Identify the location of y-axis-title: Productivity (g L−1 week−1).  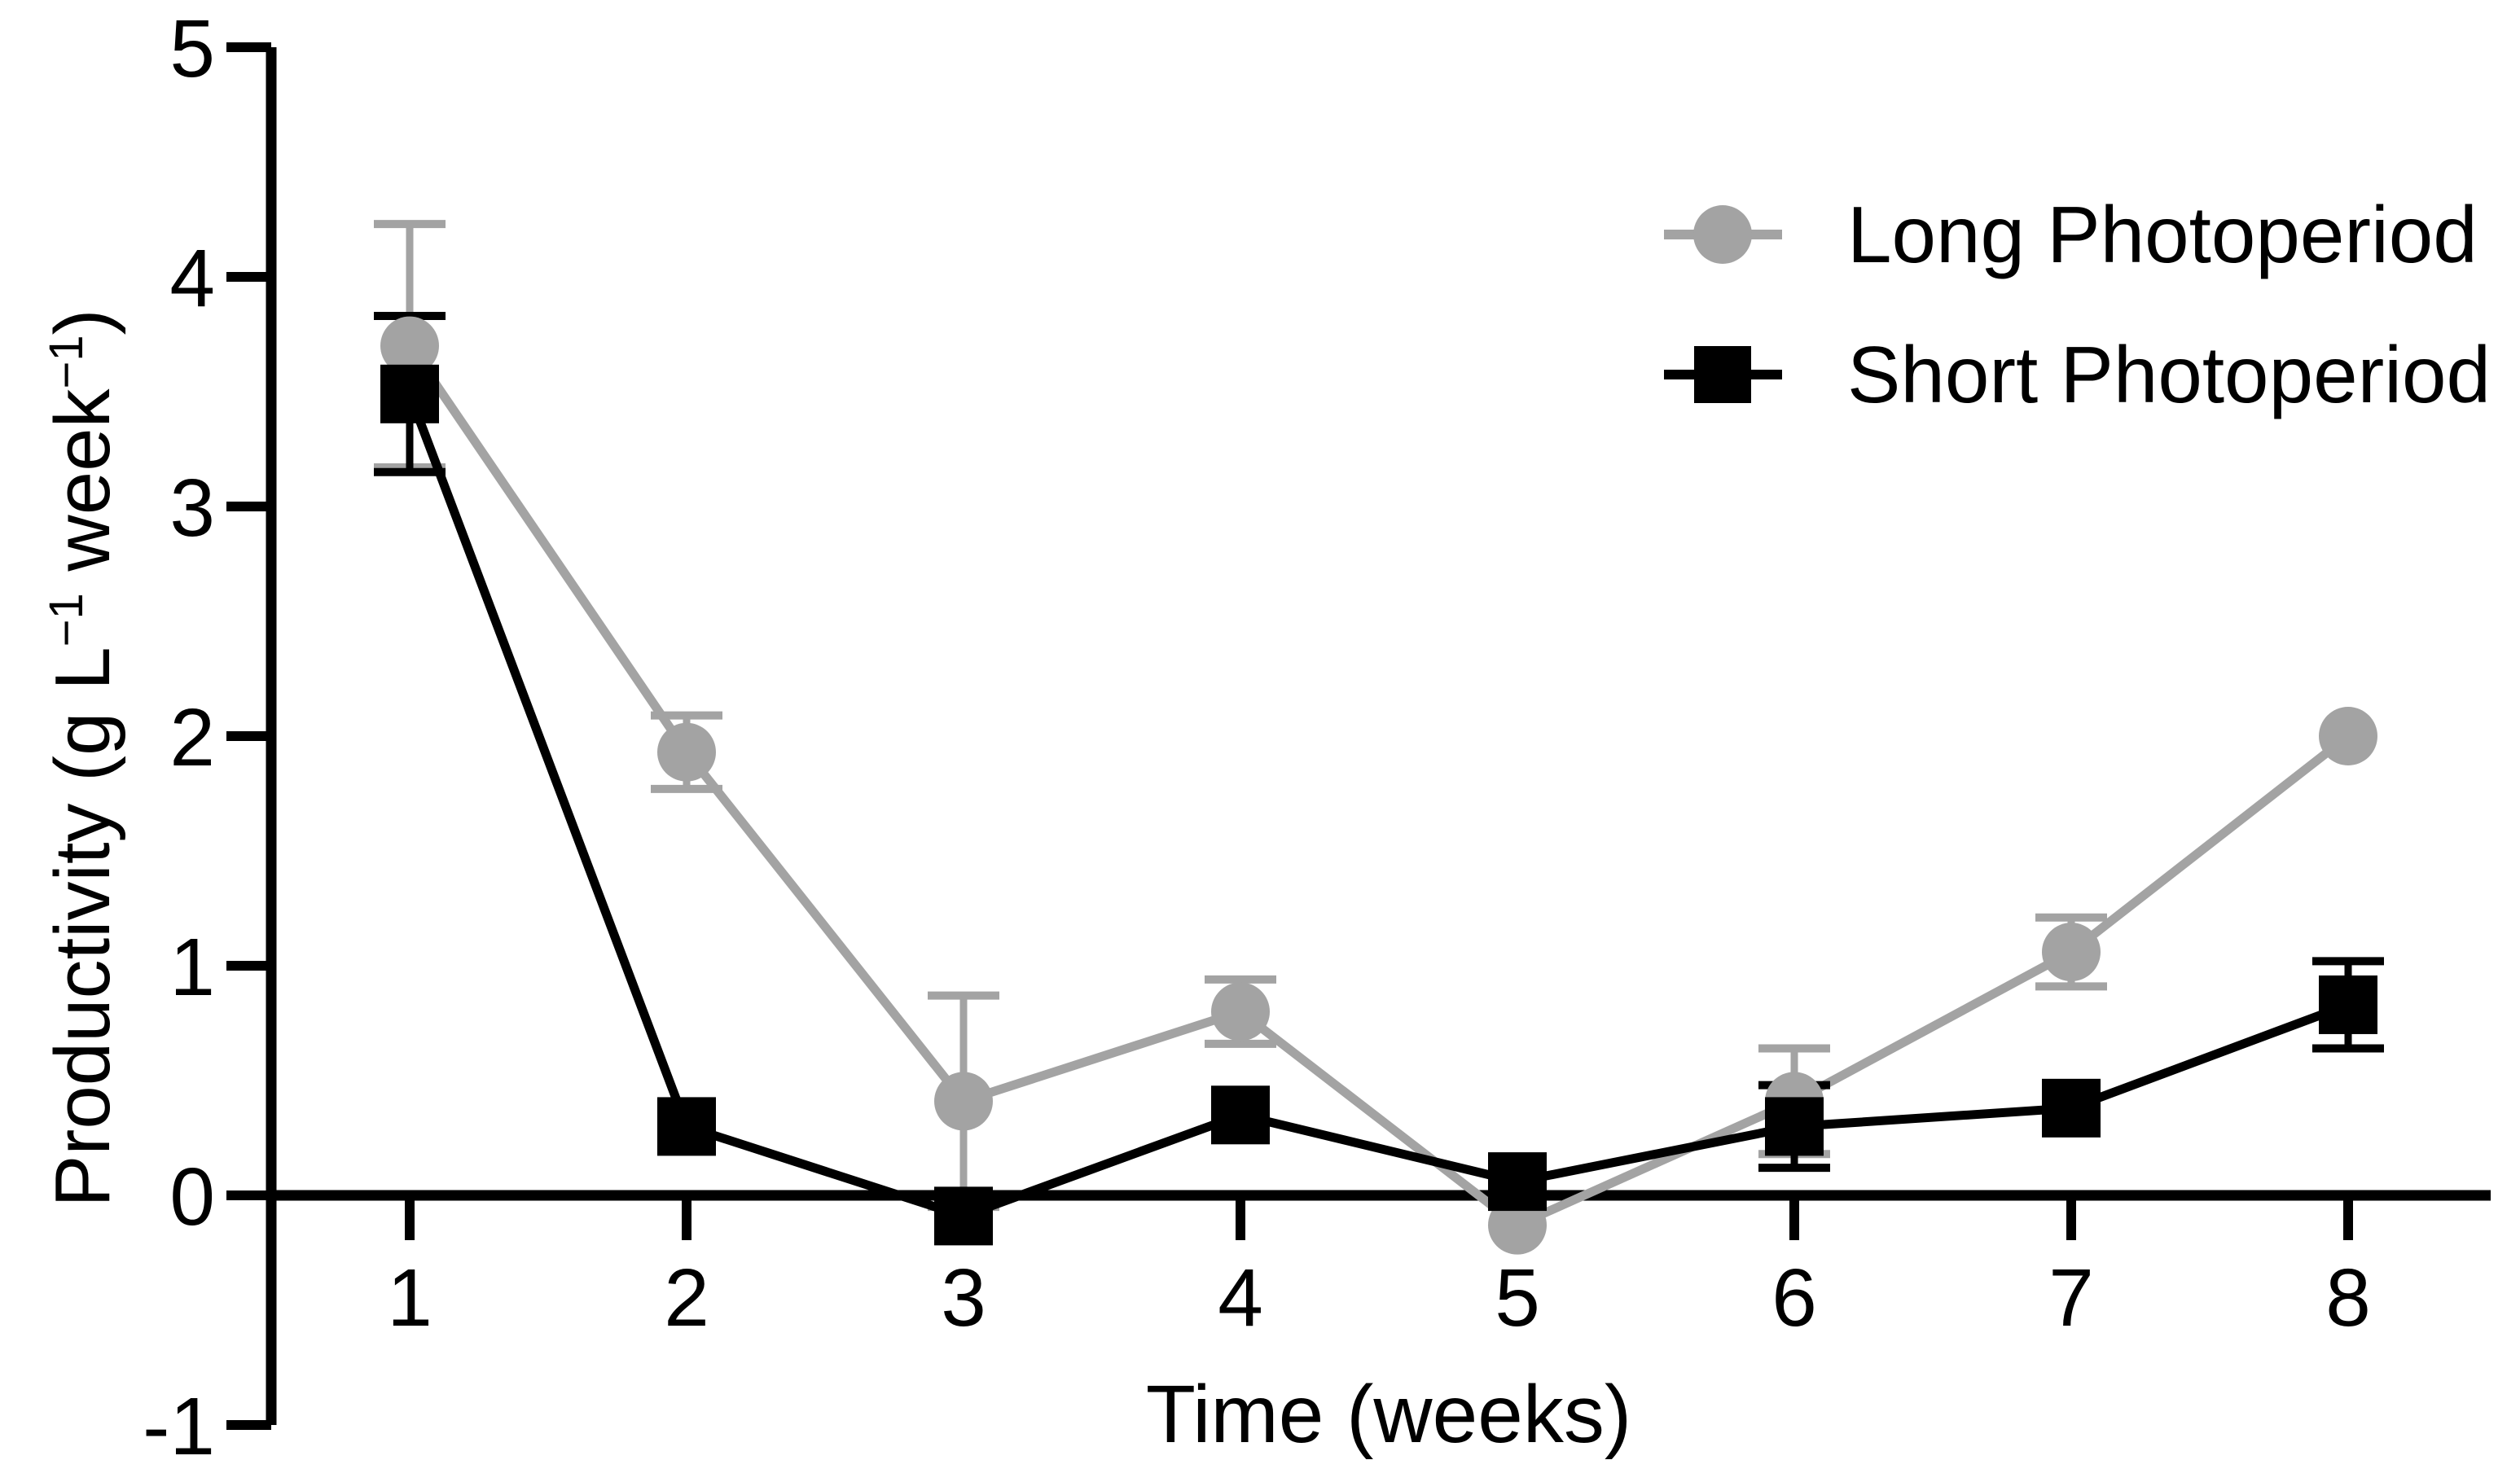
(83, 758).